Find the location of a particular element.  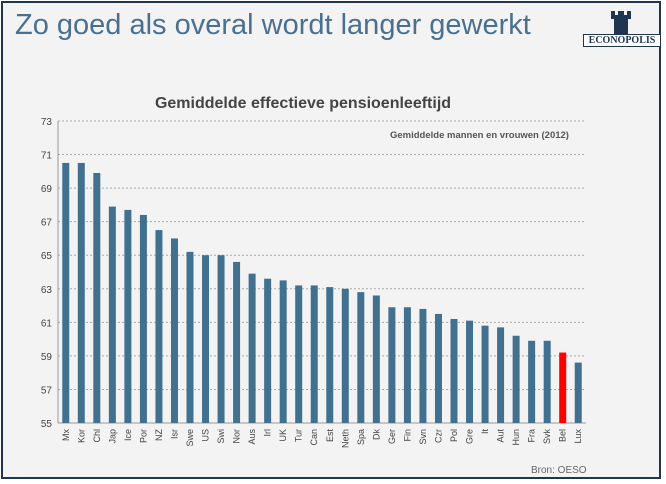

bar-svk is located at coordinates (547, 381).